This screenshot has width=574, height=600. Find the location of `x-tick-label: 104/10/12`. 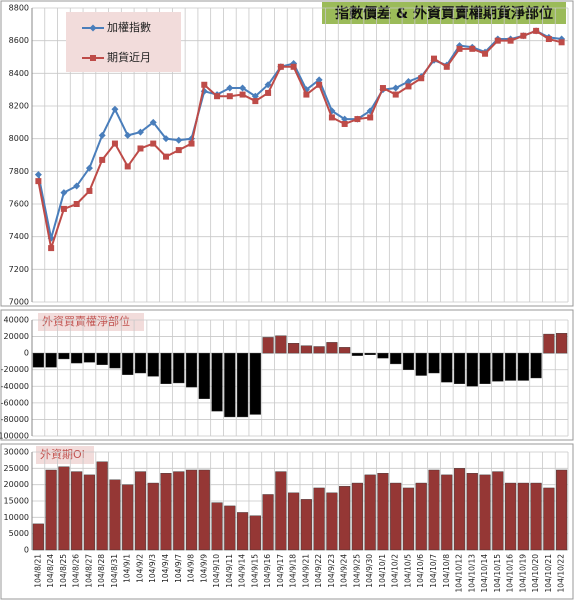

x-tick-label: 104/10/12 is located at coordinates (459, 573).